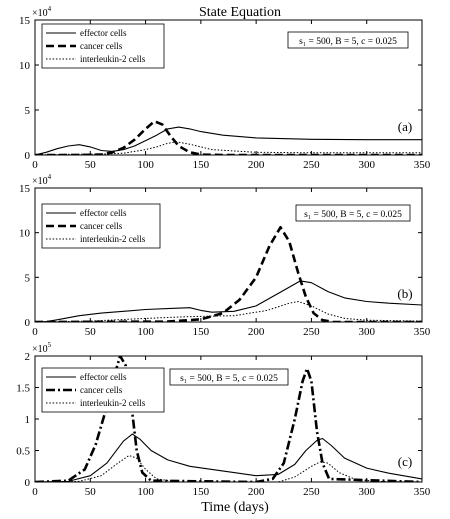 The width and height of the screenshot is (450, 519). I want to click on y-scale-multiplier: ×10⁵, so click(42, 348).